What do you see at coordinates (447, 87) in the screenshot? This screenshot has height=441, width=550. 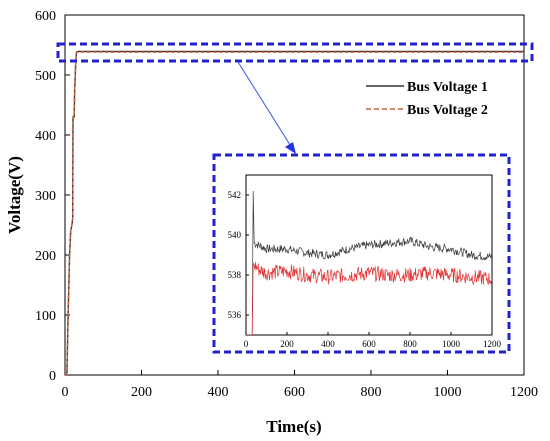 I see `legend-label-bus-voltage-1: Bus Voltage 1` at bounding box center [447, 87].